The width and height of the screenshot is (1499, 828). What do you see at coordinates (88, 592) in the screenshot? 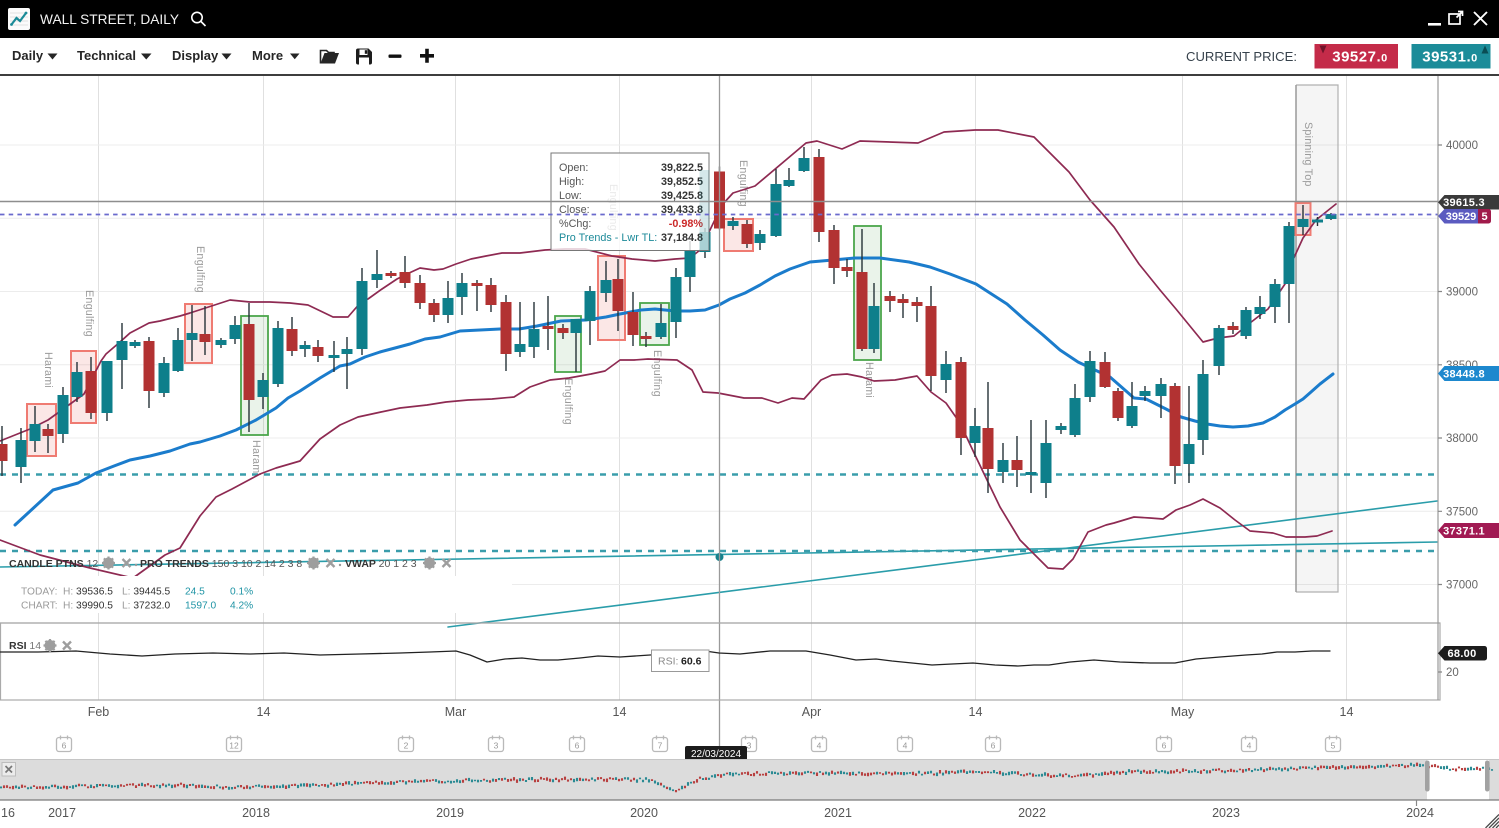
I see `svg-text: H: 39536.5` at bounding box center [88, 592].